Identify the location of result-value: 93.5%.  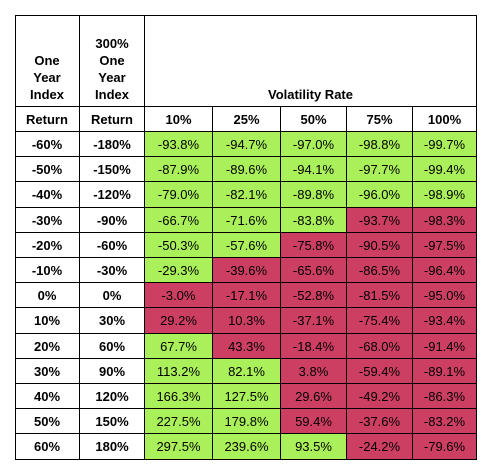
(313, 446).